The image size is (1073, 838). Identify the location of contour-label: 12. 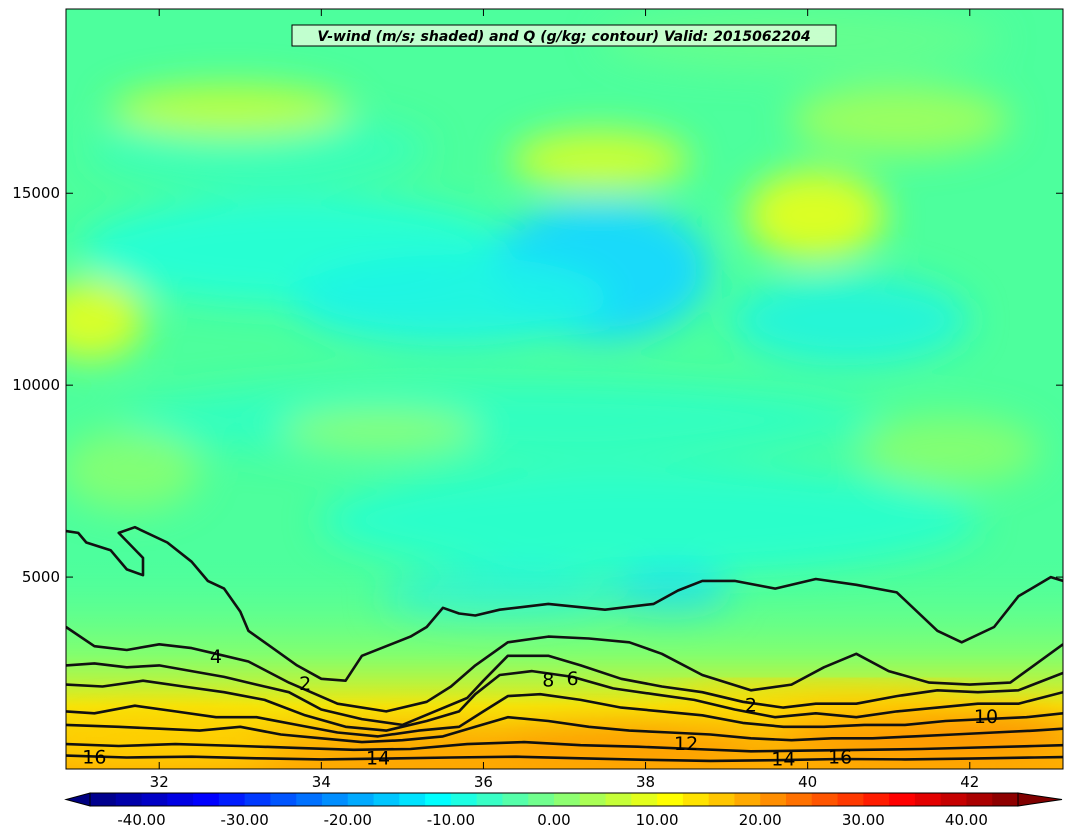
(686, 744).